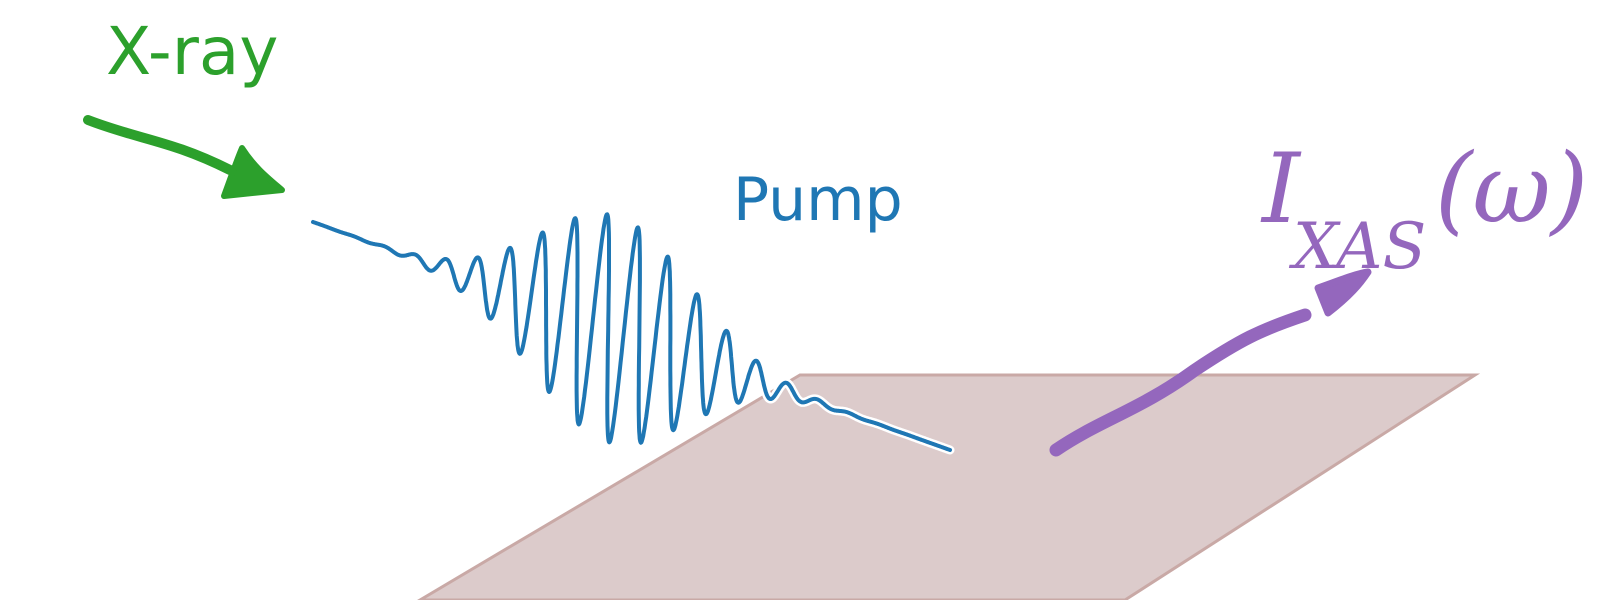 This screenshot has height=600, width=1600. I want to click on pump-label: Pump, so click(818, 200).